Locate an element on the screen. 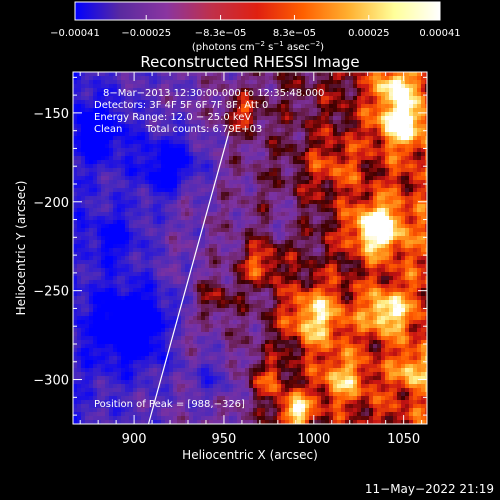 This screenshot has width=500, height=500. x-tick-label: 1000 is located at coordinates (313, 439).